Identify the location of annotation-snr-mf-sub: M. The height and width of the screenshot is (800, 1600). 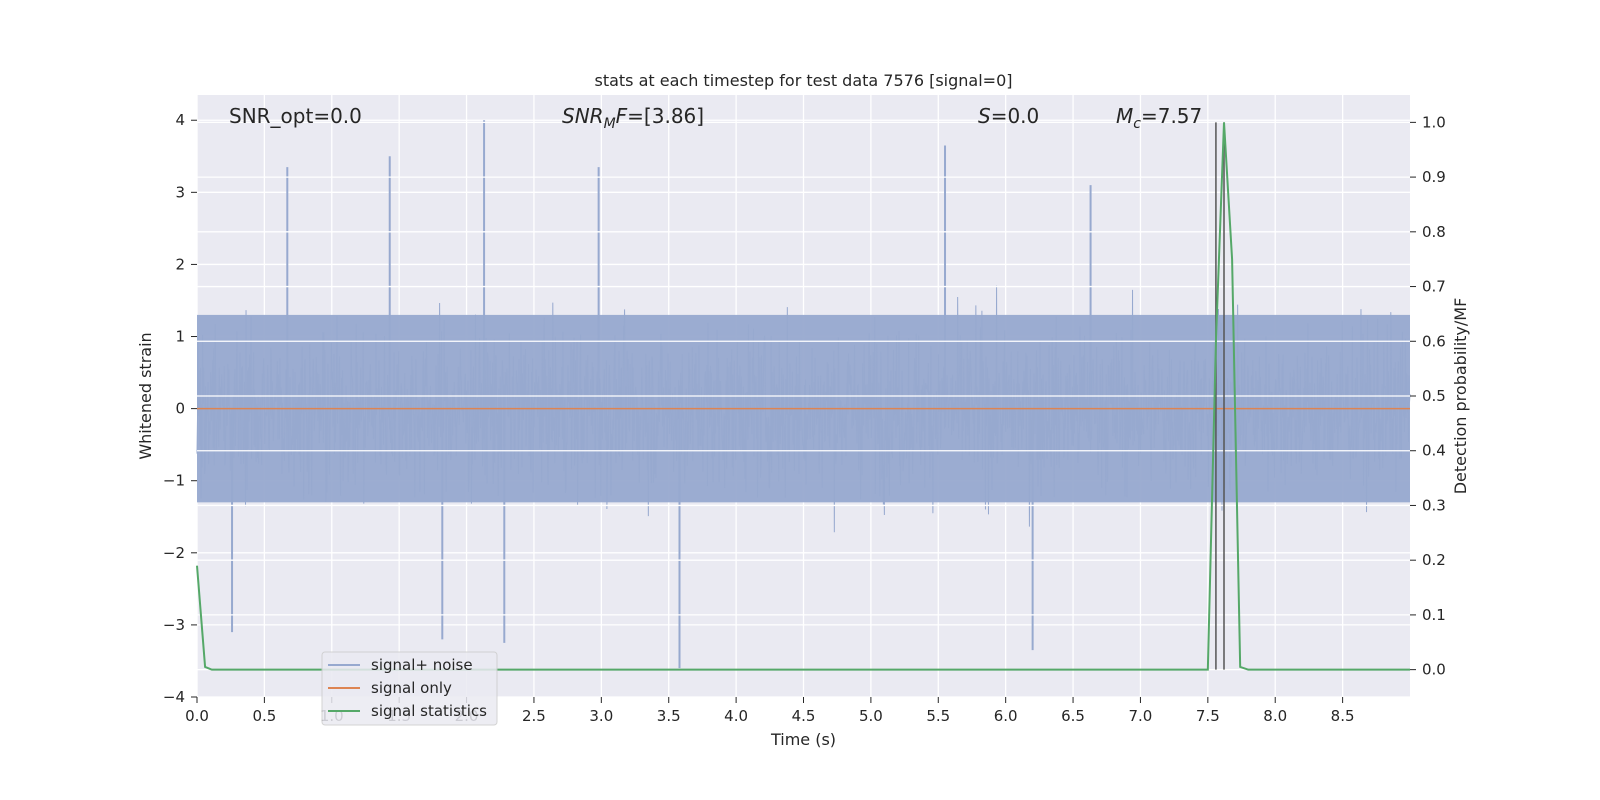
(610, 124).